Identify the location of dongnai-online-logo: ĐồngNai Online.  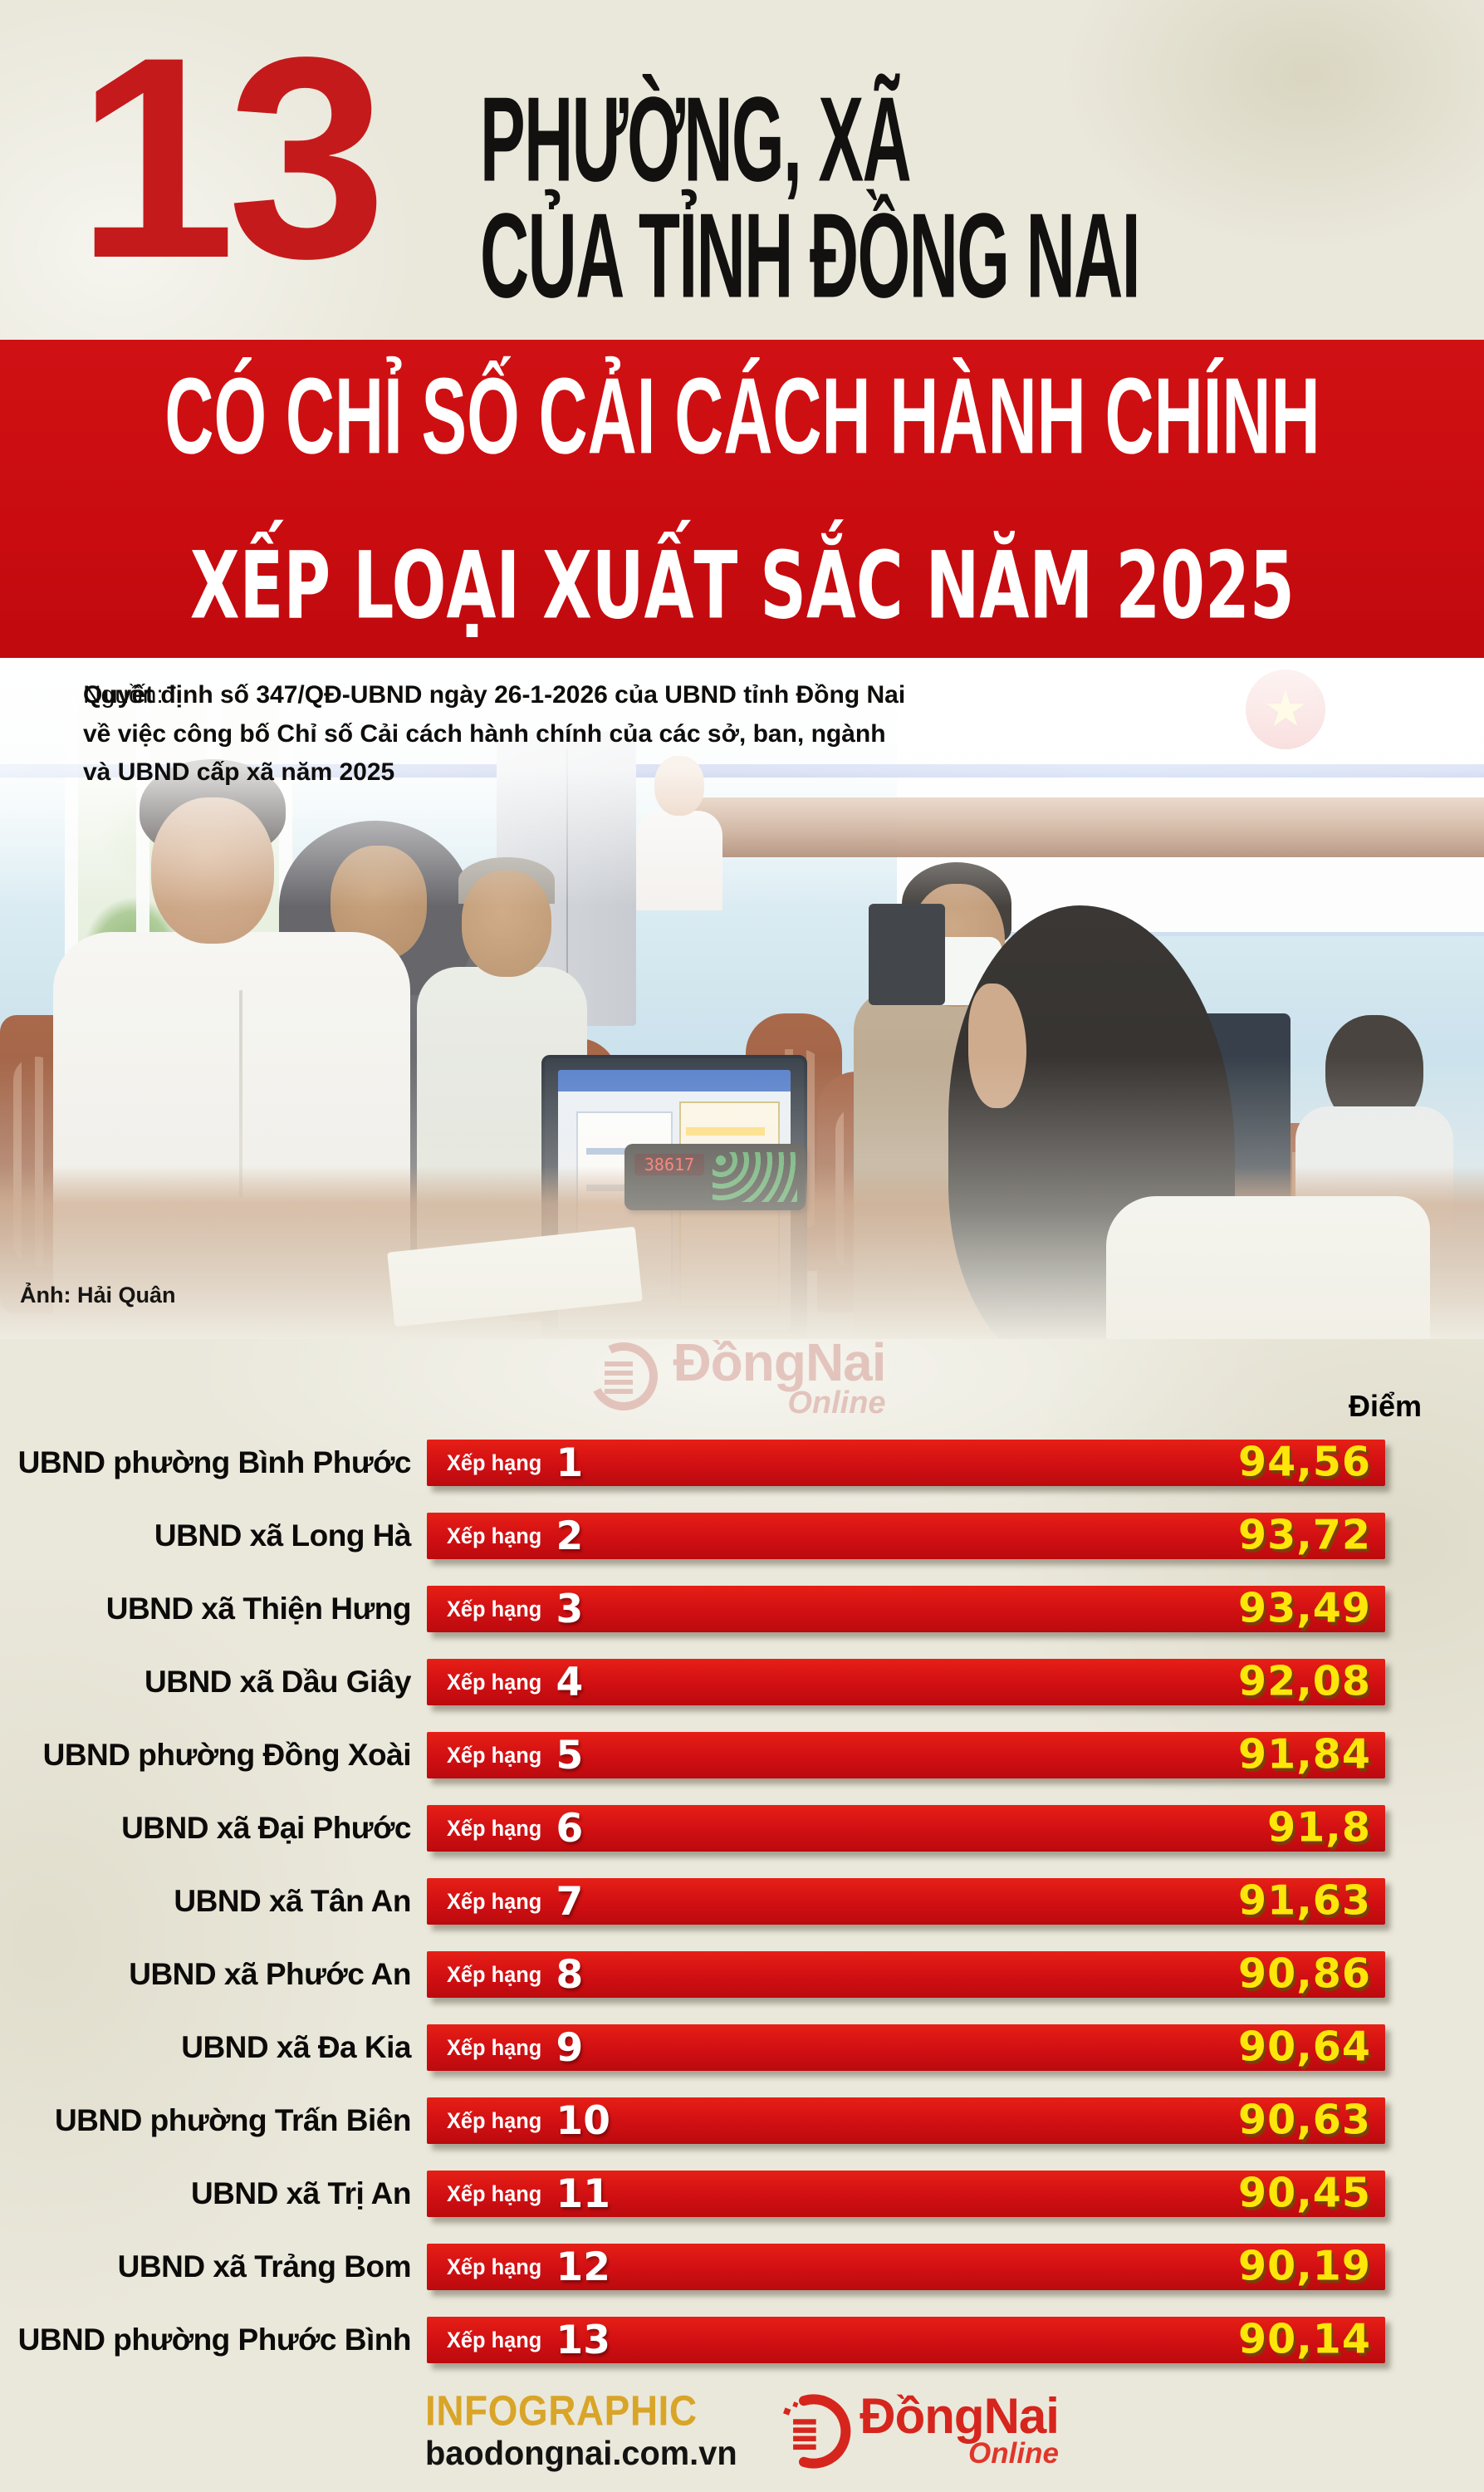
(918, 2428).